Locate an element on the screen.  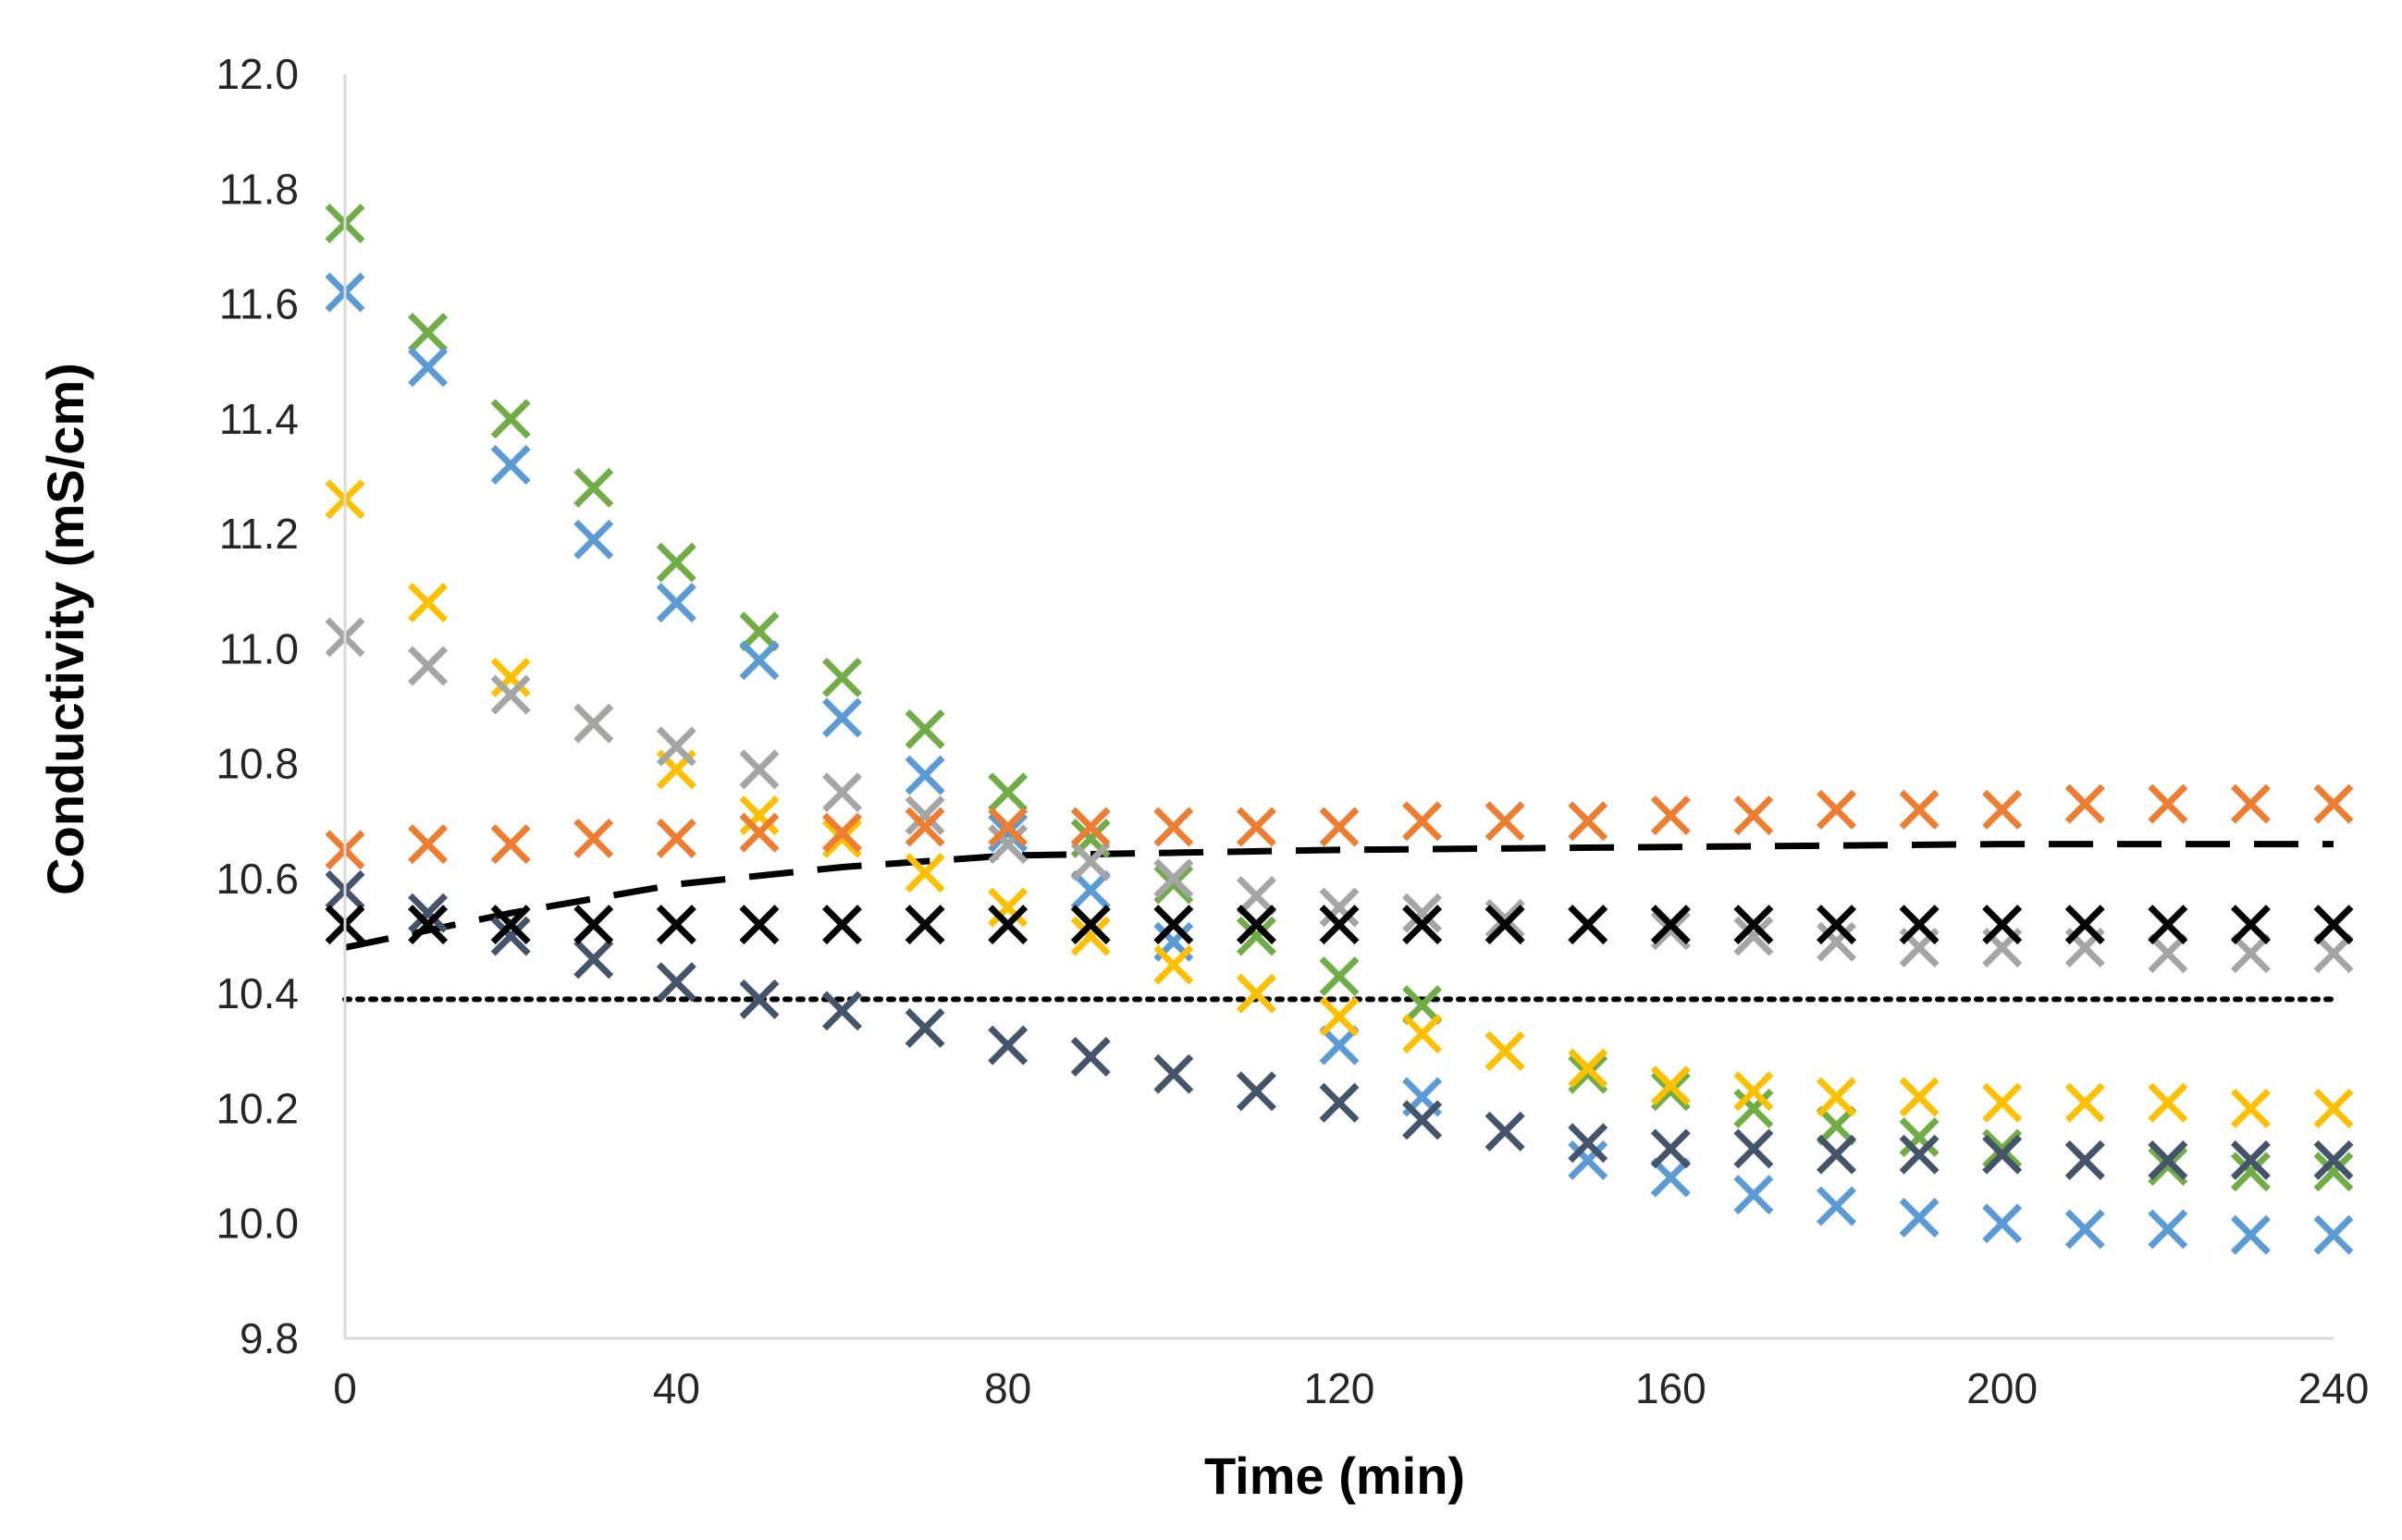
x-tick-label: 0 is located at coordinates (345, 1388).